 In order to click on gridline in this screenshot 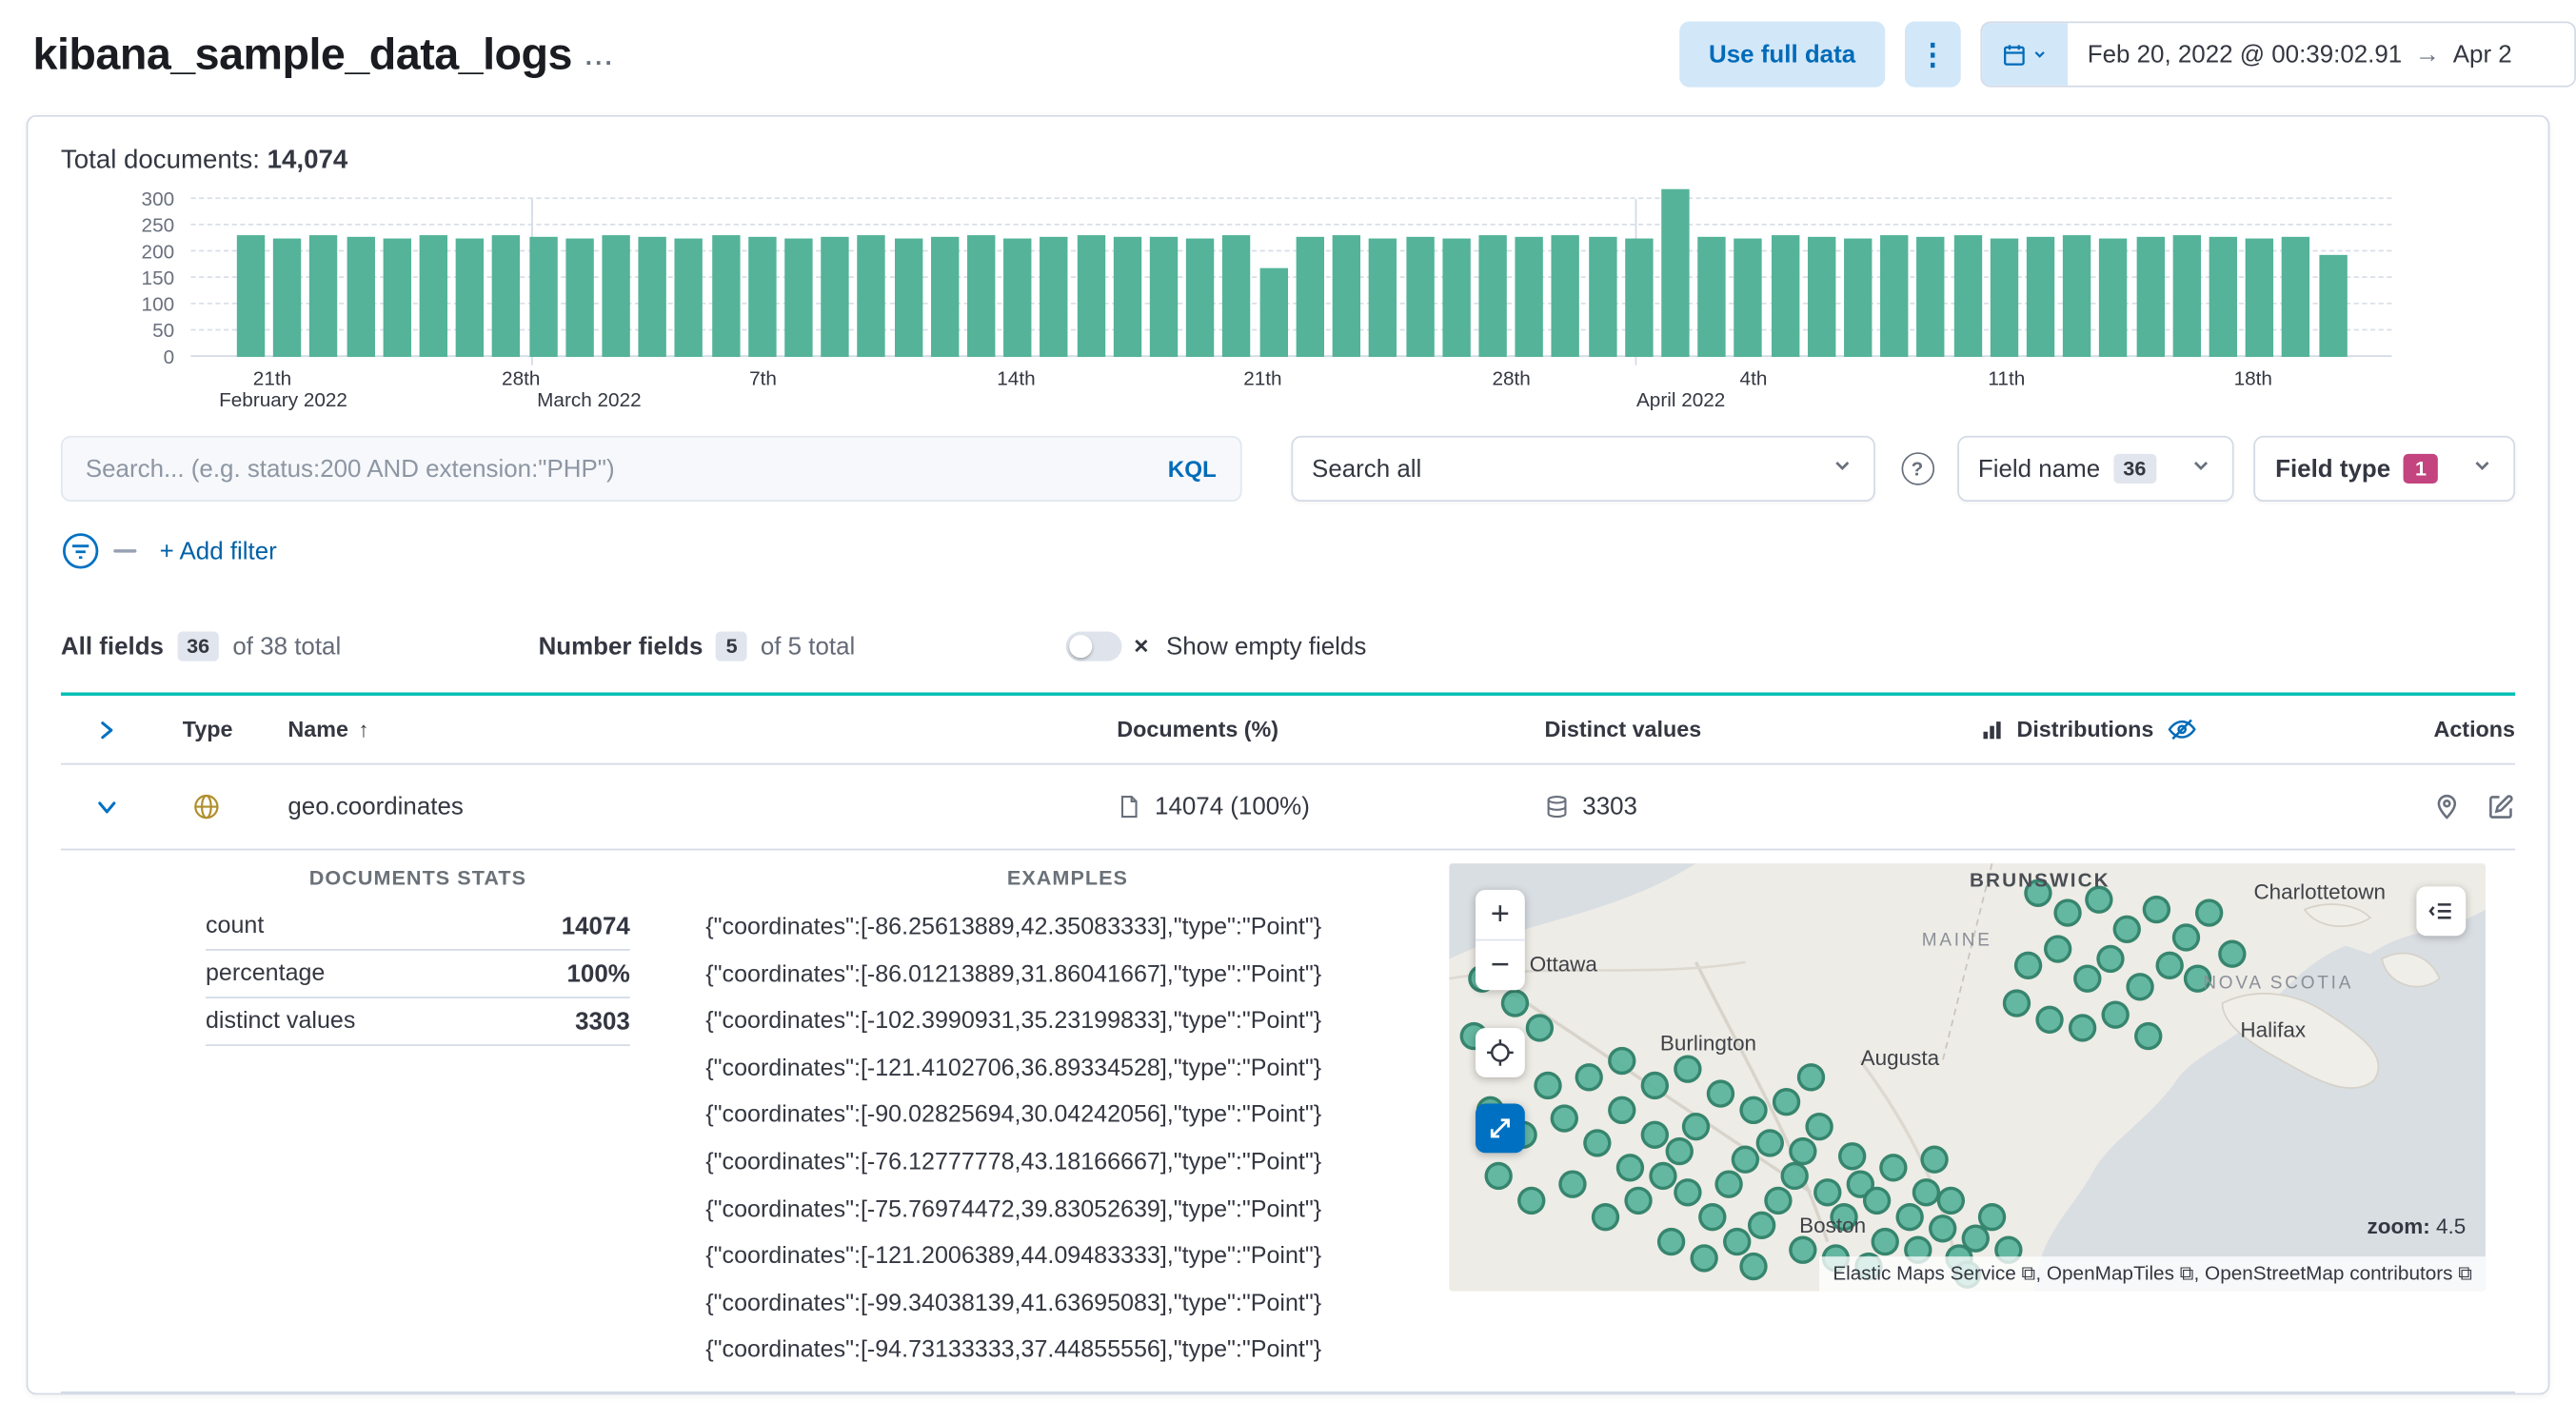, I will do `click(1291, 277)`.